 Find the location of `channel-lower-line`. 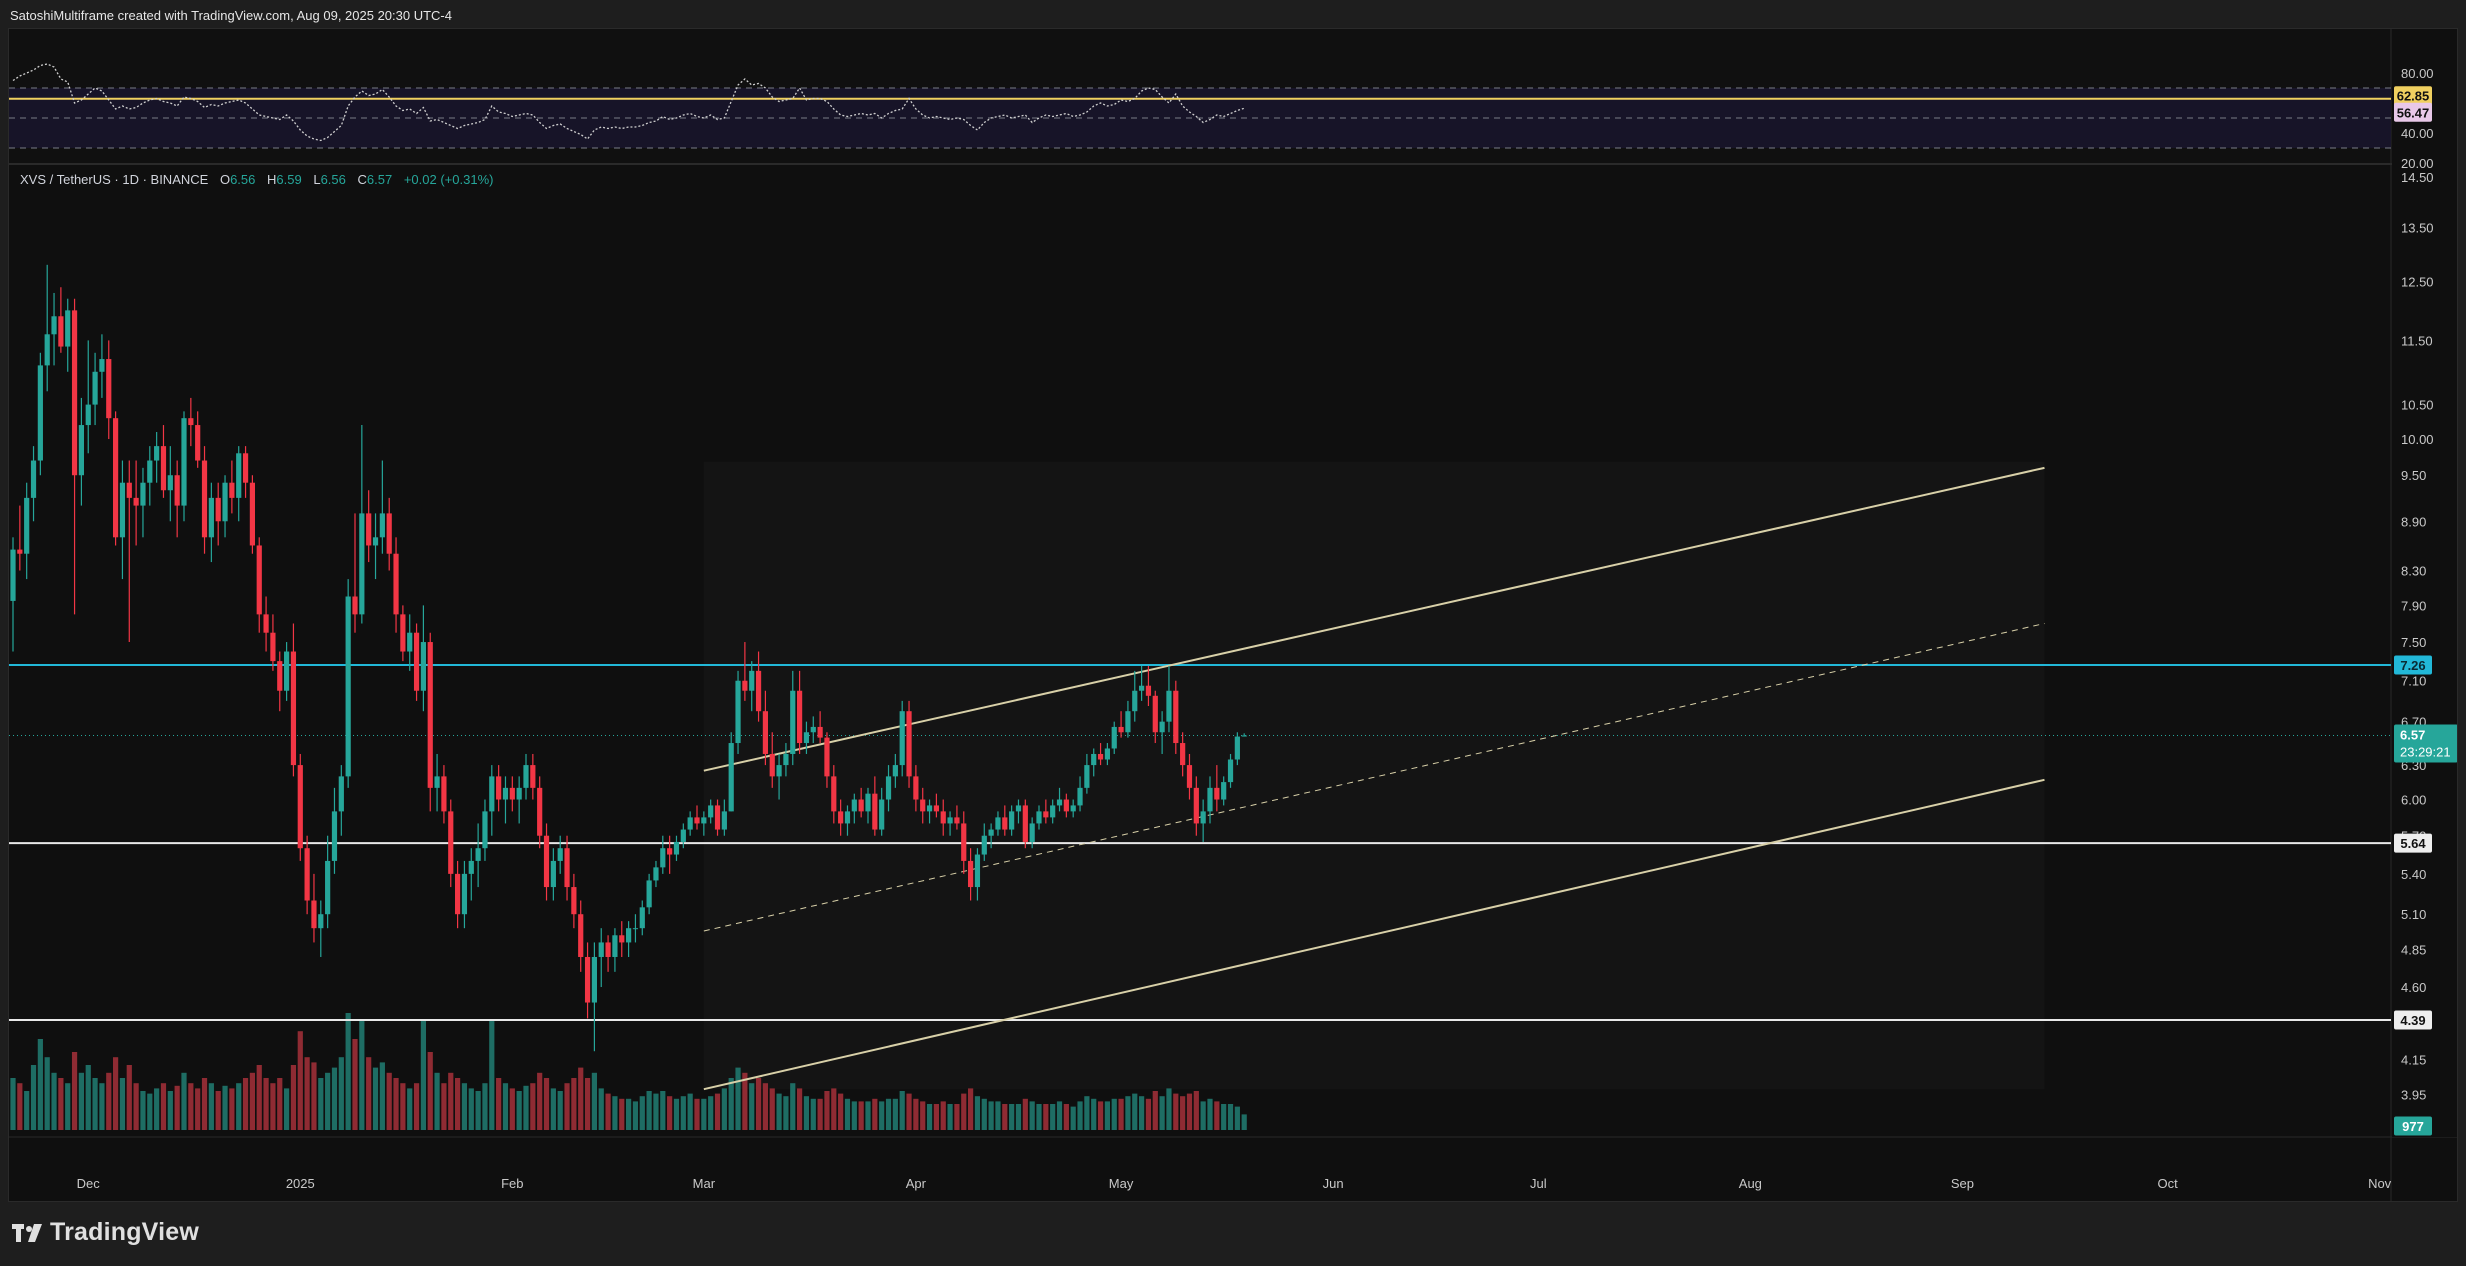

channel-lower-line is located at coordinates (1374, 934).